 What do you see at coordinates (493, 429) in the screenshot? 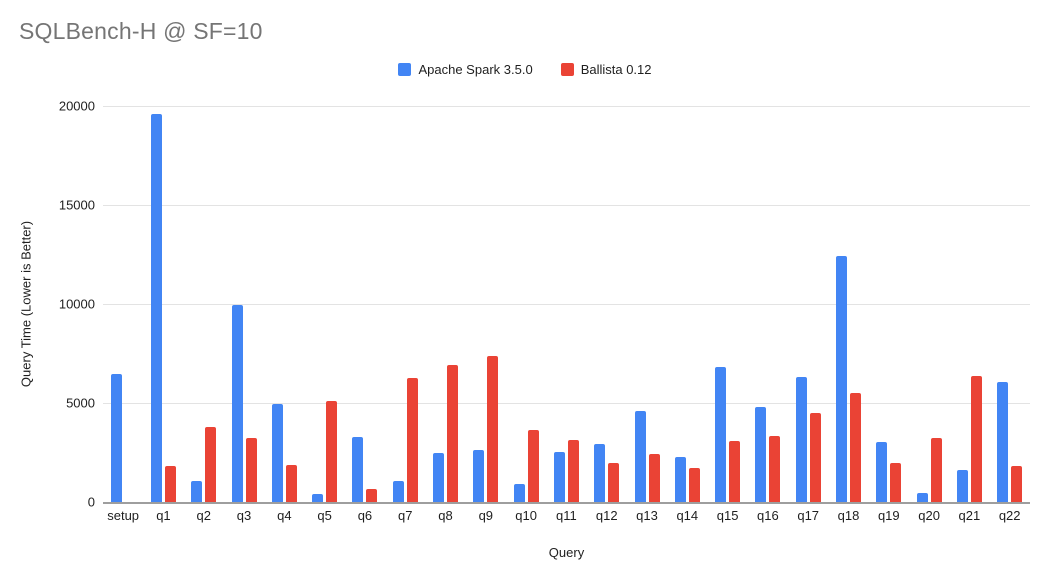
I see `bar-q9-ballista` at bounding box center [493, 429].